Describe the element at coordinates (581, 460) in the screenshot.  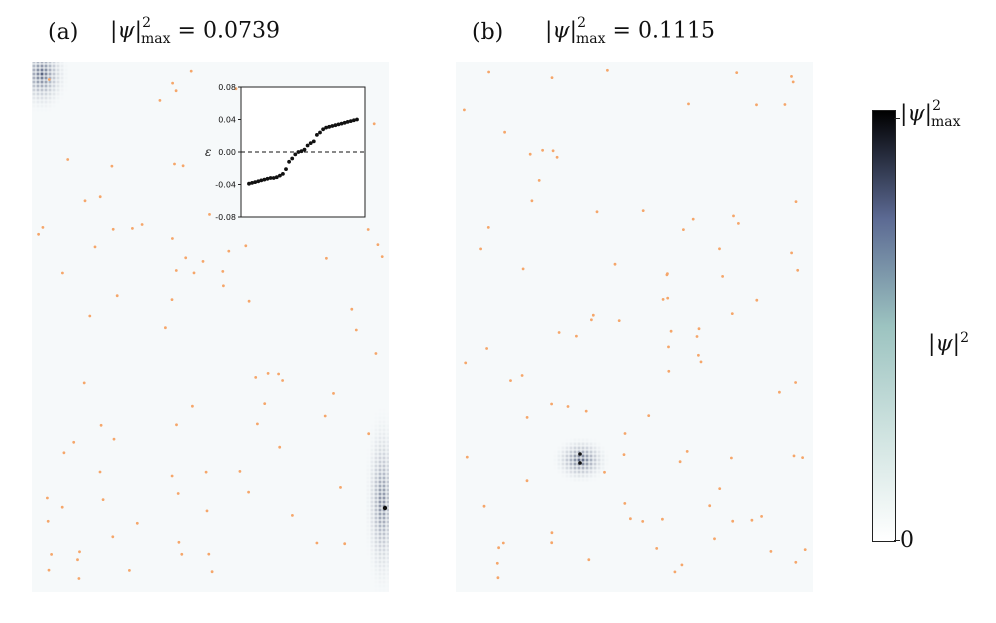
I see `localized-state` at that location.